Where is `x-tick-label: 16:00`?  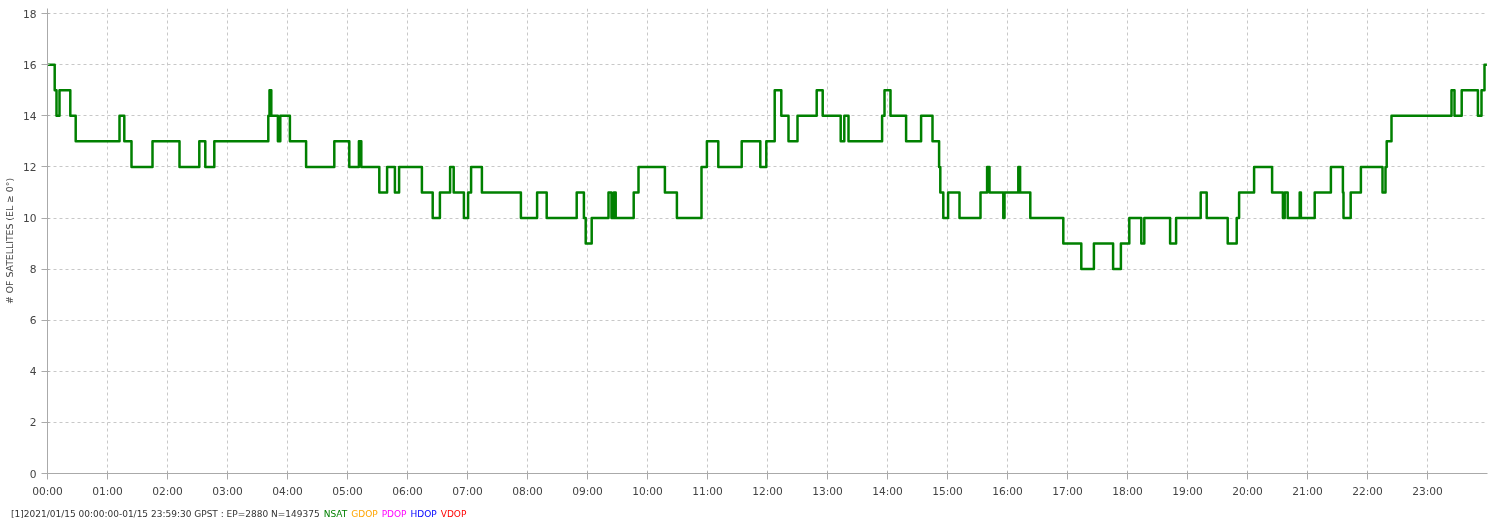 x-tick-label: 16:00 is located at coordinates (1008, 491).